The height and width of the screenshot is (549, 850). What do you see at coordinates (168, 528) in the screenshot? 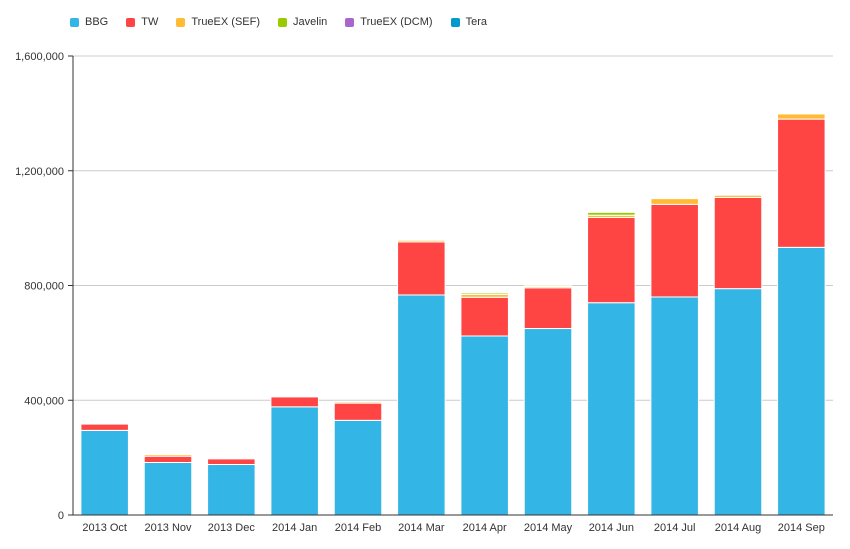
I see `x-tick-label: 2013 Nov` at bounding box center [168, 528].